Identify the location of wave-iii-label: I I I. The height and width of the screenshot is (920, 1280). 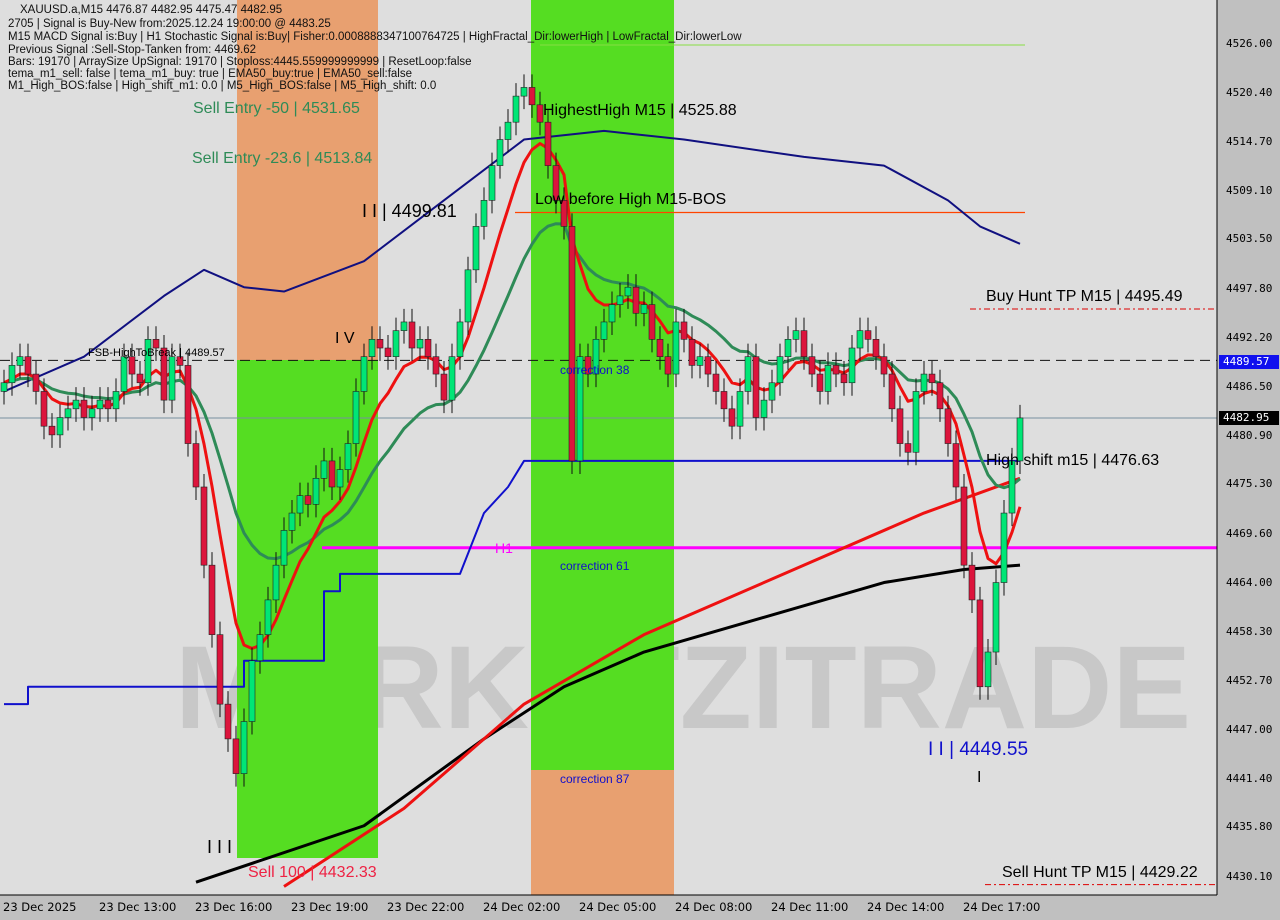
(220, 847).